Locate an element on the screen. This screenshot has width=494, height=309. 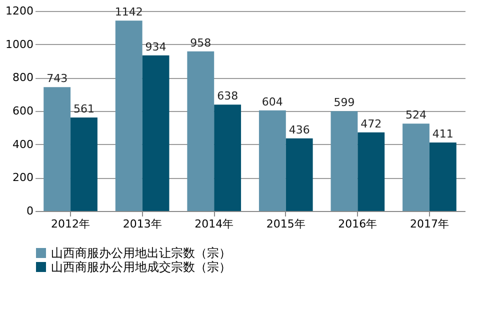
data-label: 604 is located at coordinates (272, 101).